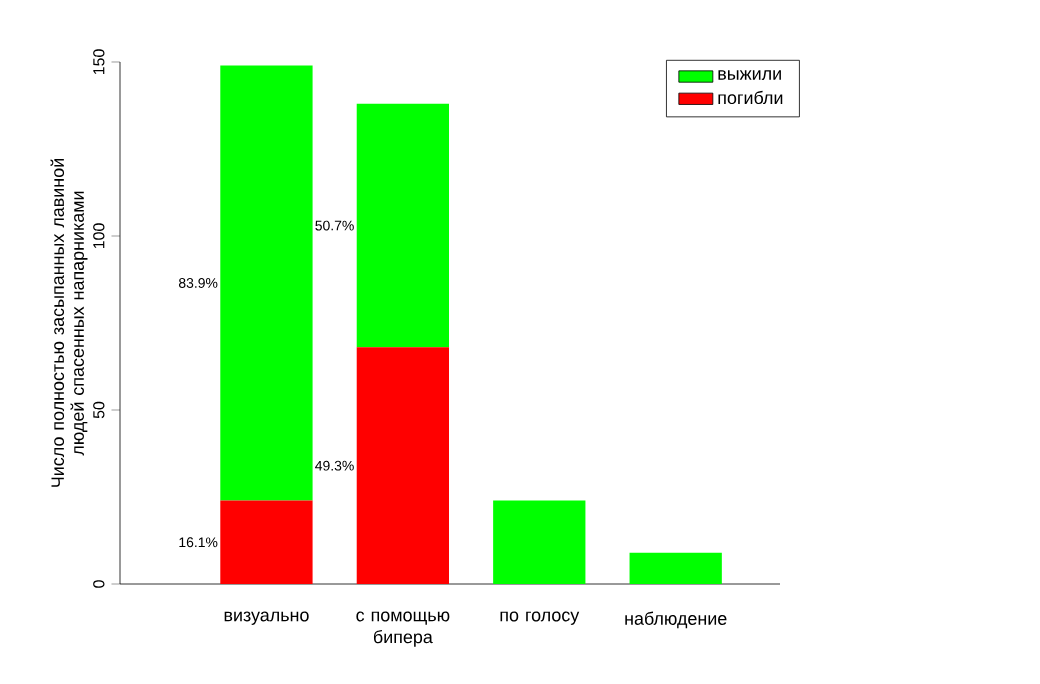 This screenshot has width=1040, height=684. Describe the element at coordinates (749, 75) in the screenshot. I see `legend-label: выжили` at that location.